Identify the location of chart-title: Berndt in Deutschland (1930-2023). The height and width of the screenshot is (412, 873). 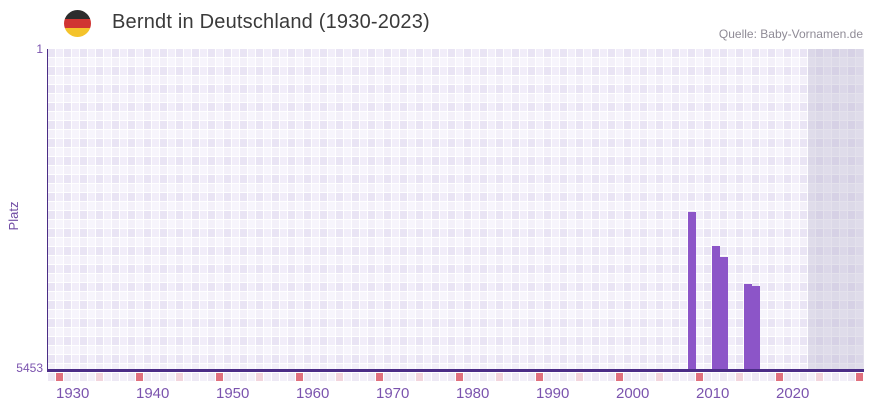
(271, 22).